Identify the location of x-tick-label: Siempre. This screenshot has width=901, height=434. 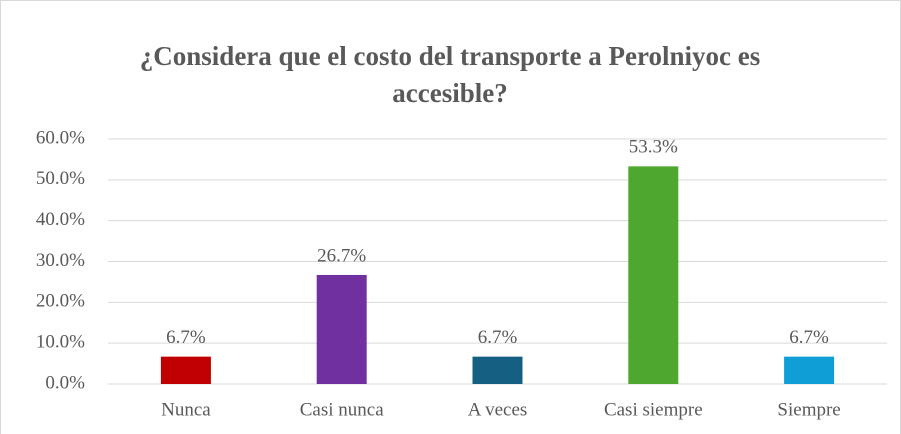
(808, 409).